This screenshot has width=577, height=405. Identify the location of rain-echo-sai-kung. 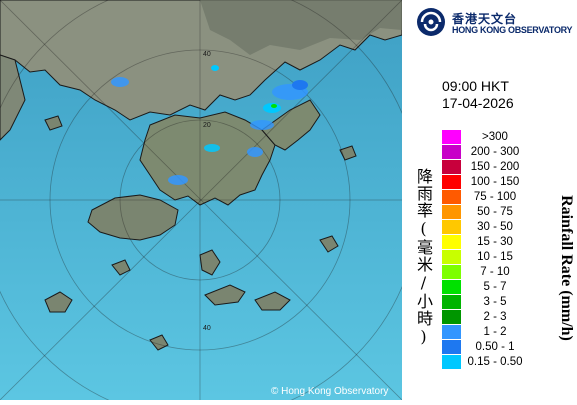
(272, 108).